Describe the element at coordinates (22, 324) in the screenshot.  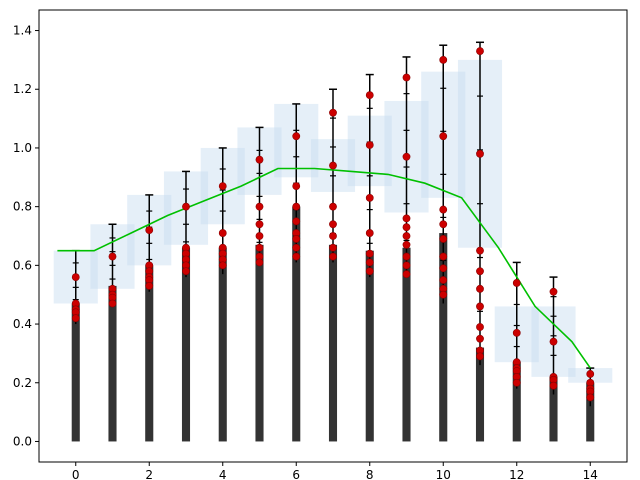
I see `y-tick-label-2: 0.4` at that location.